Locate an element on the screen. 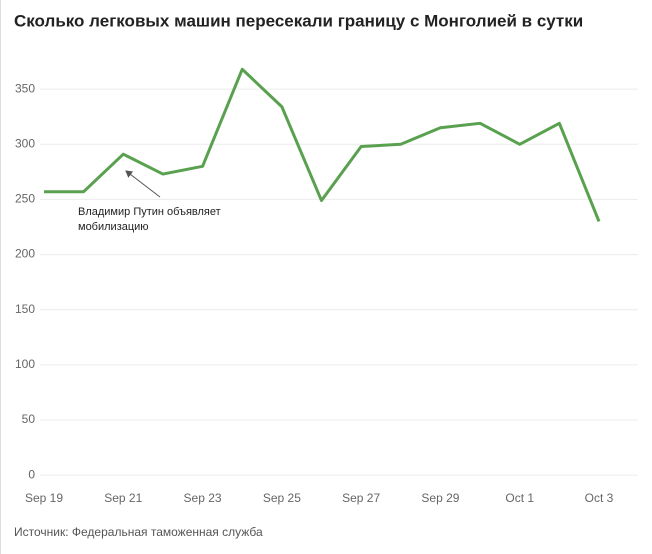 The image size is (652, 554). x-tick-label: Sep 29 is located at coordinates (440, 498).